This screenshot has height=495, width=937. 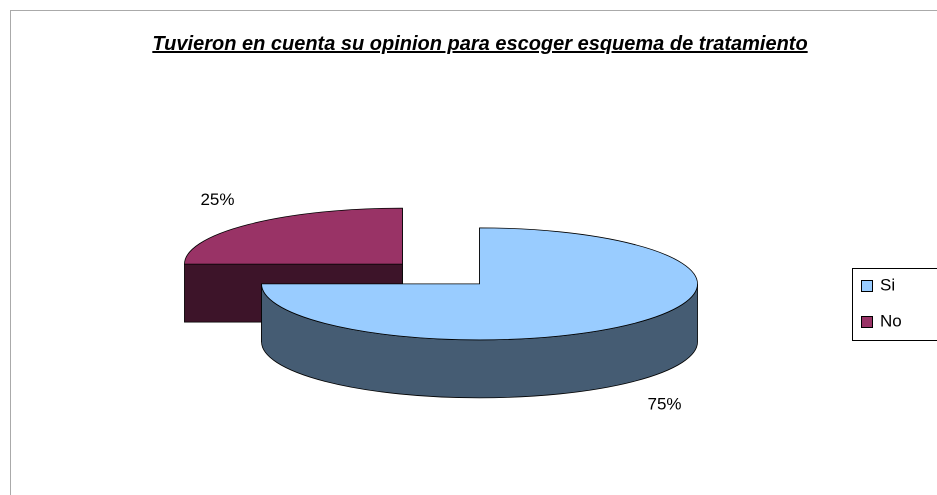 I want to click on data-label: 25%, so click(x=217, y=199).